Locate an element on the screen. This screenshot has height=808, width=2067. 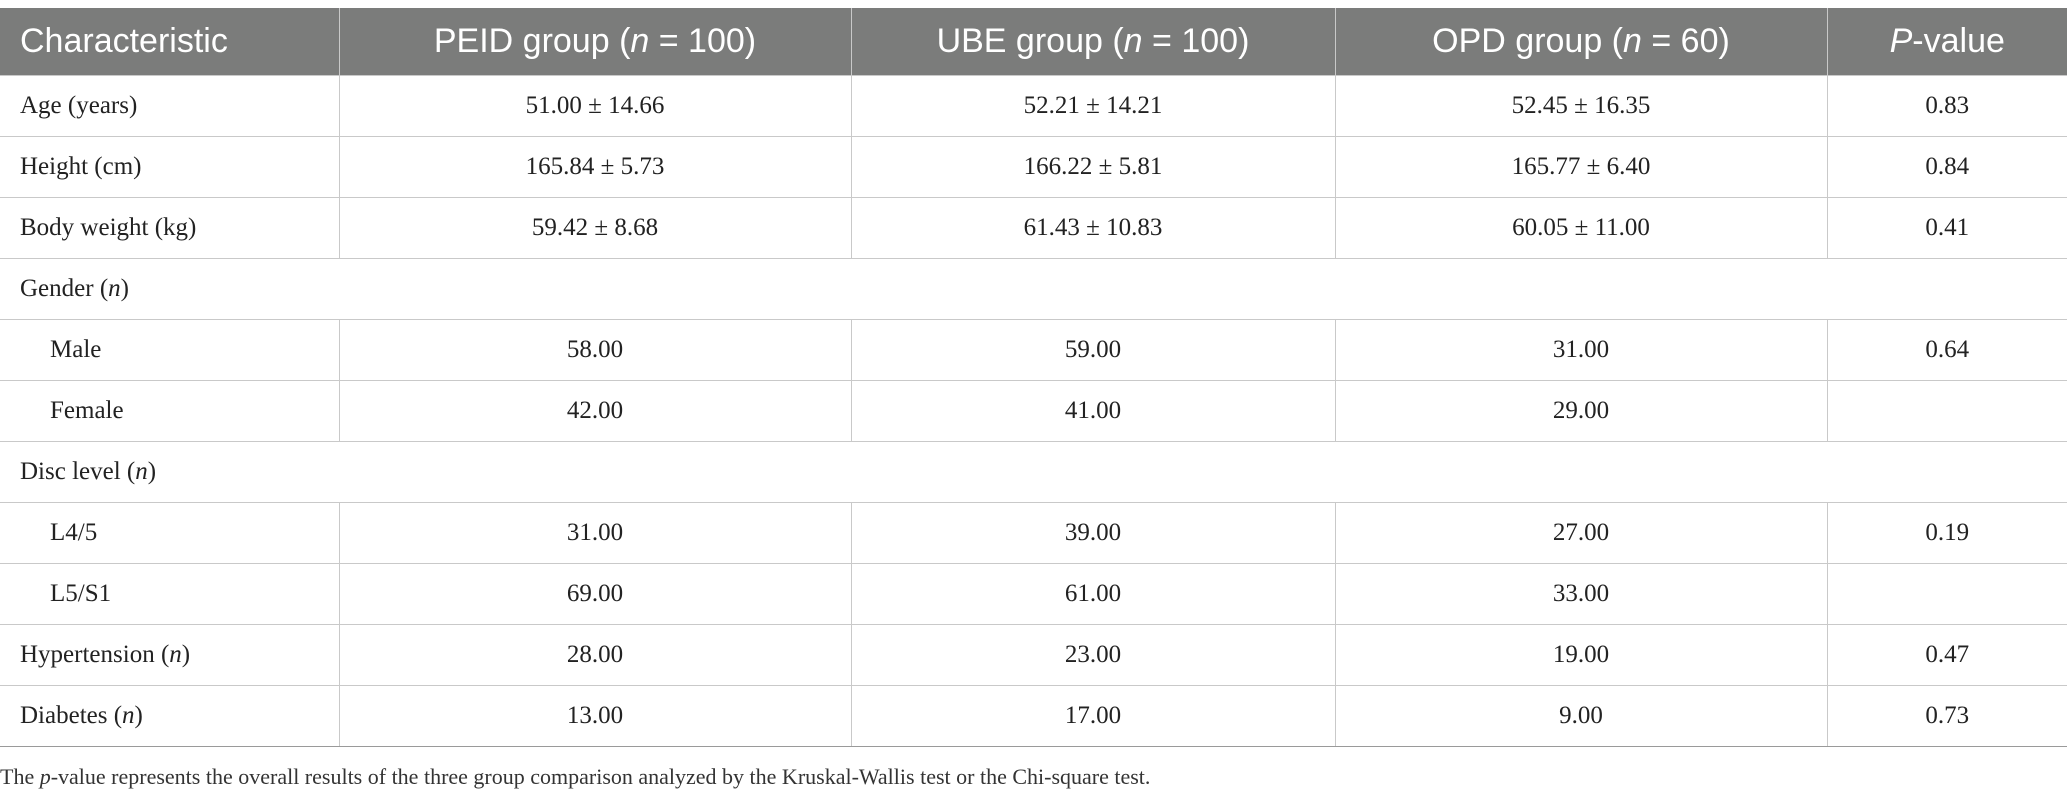
table-row-male: Male 58.00 59.00 31.00 0.64 is located at coordinates (1033, 350).